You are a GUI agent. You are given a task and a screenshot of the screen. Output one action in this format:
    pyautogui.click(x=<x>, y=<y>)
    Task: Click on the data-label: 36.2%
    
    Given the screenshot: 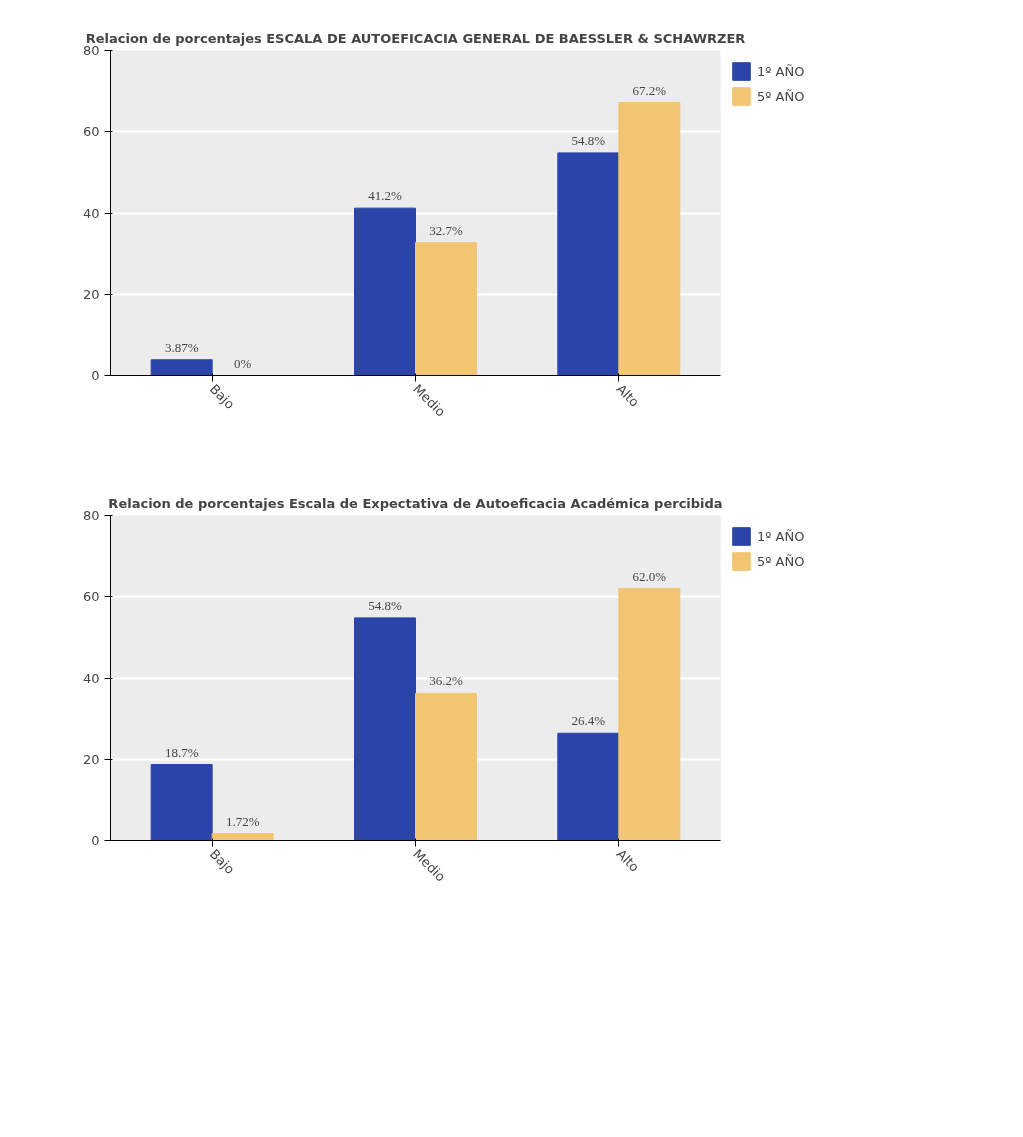 What is the action you would take?
    pyautogui.click(x=446, y=681)
    